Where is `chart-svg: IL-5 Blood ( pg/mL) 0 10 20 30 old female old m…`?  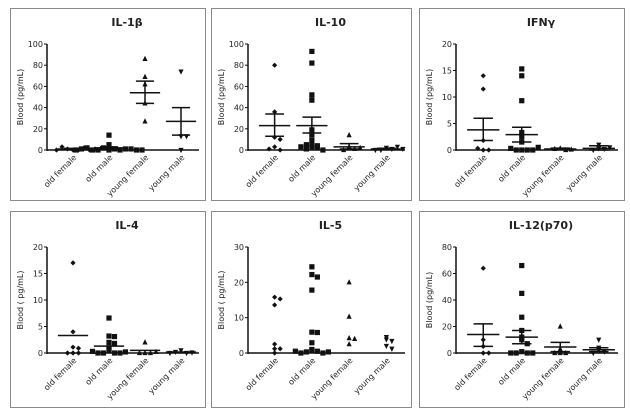 chart-svg: IL-5 Blood ( pg/mL) 0 10 20 30 old female old m… is located at coordinates (311, 310).